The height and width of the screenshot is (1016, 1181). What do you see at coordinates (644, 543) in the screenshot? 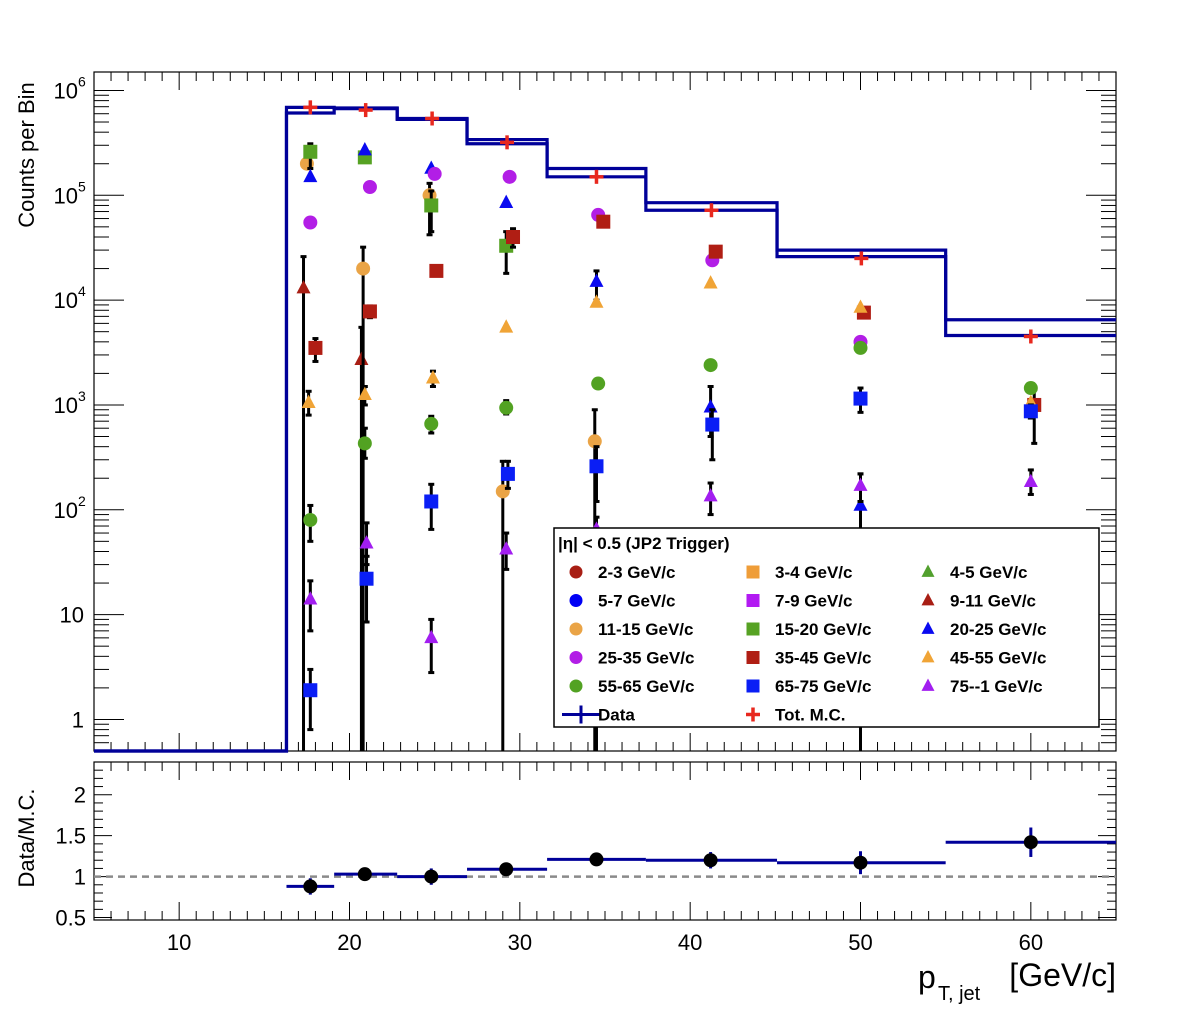
I see `legend-header: |η| < 0.5 (JP2 Trigger)` at bounding box center [644, 543].